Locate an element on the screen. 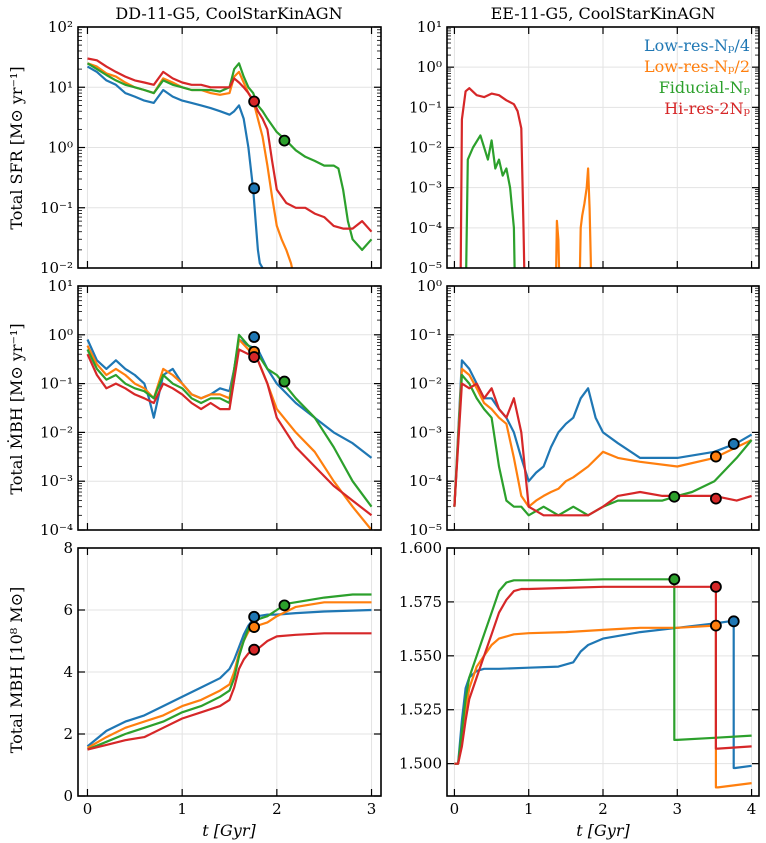 This screenshot has height=843, width=766. row-label-sfr: Total SFR [M⊙ yr⁻¹] is located at coordinates (16, 147).